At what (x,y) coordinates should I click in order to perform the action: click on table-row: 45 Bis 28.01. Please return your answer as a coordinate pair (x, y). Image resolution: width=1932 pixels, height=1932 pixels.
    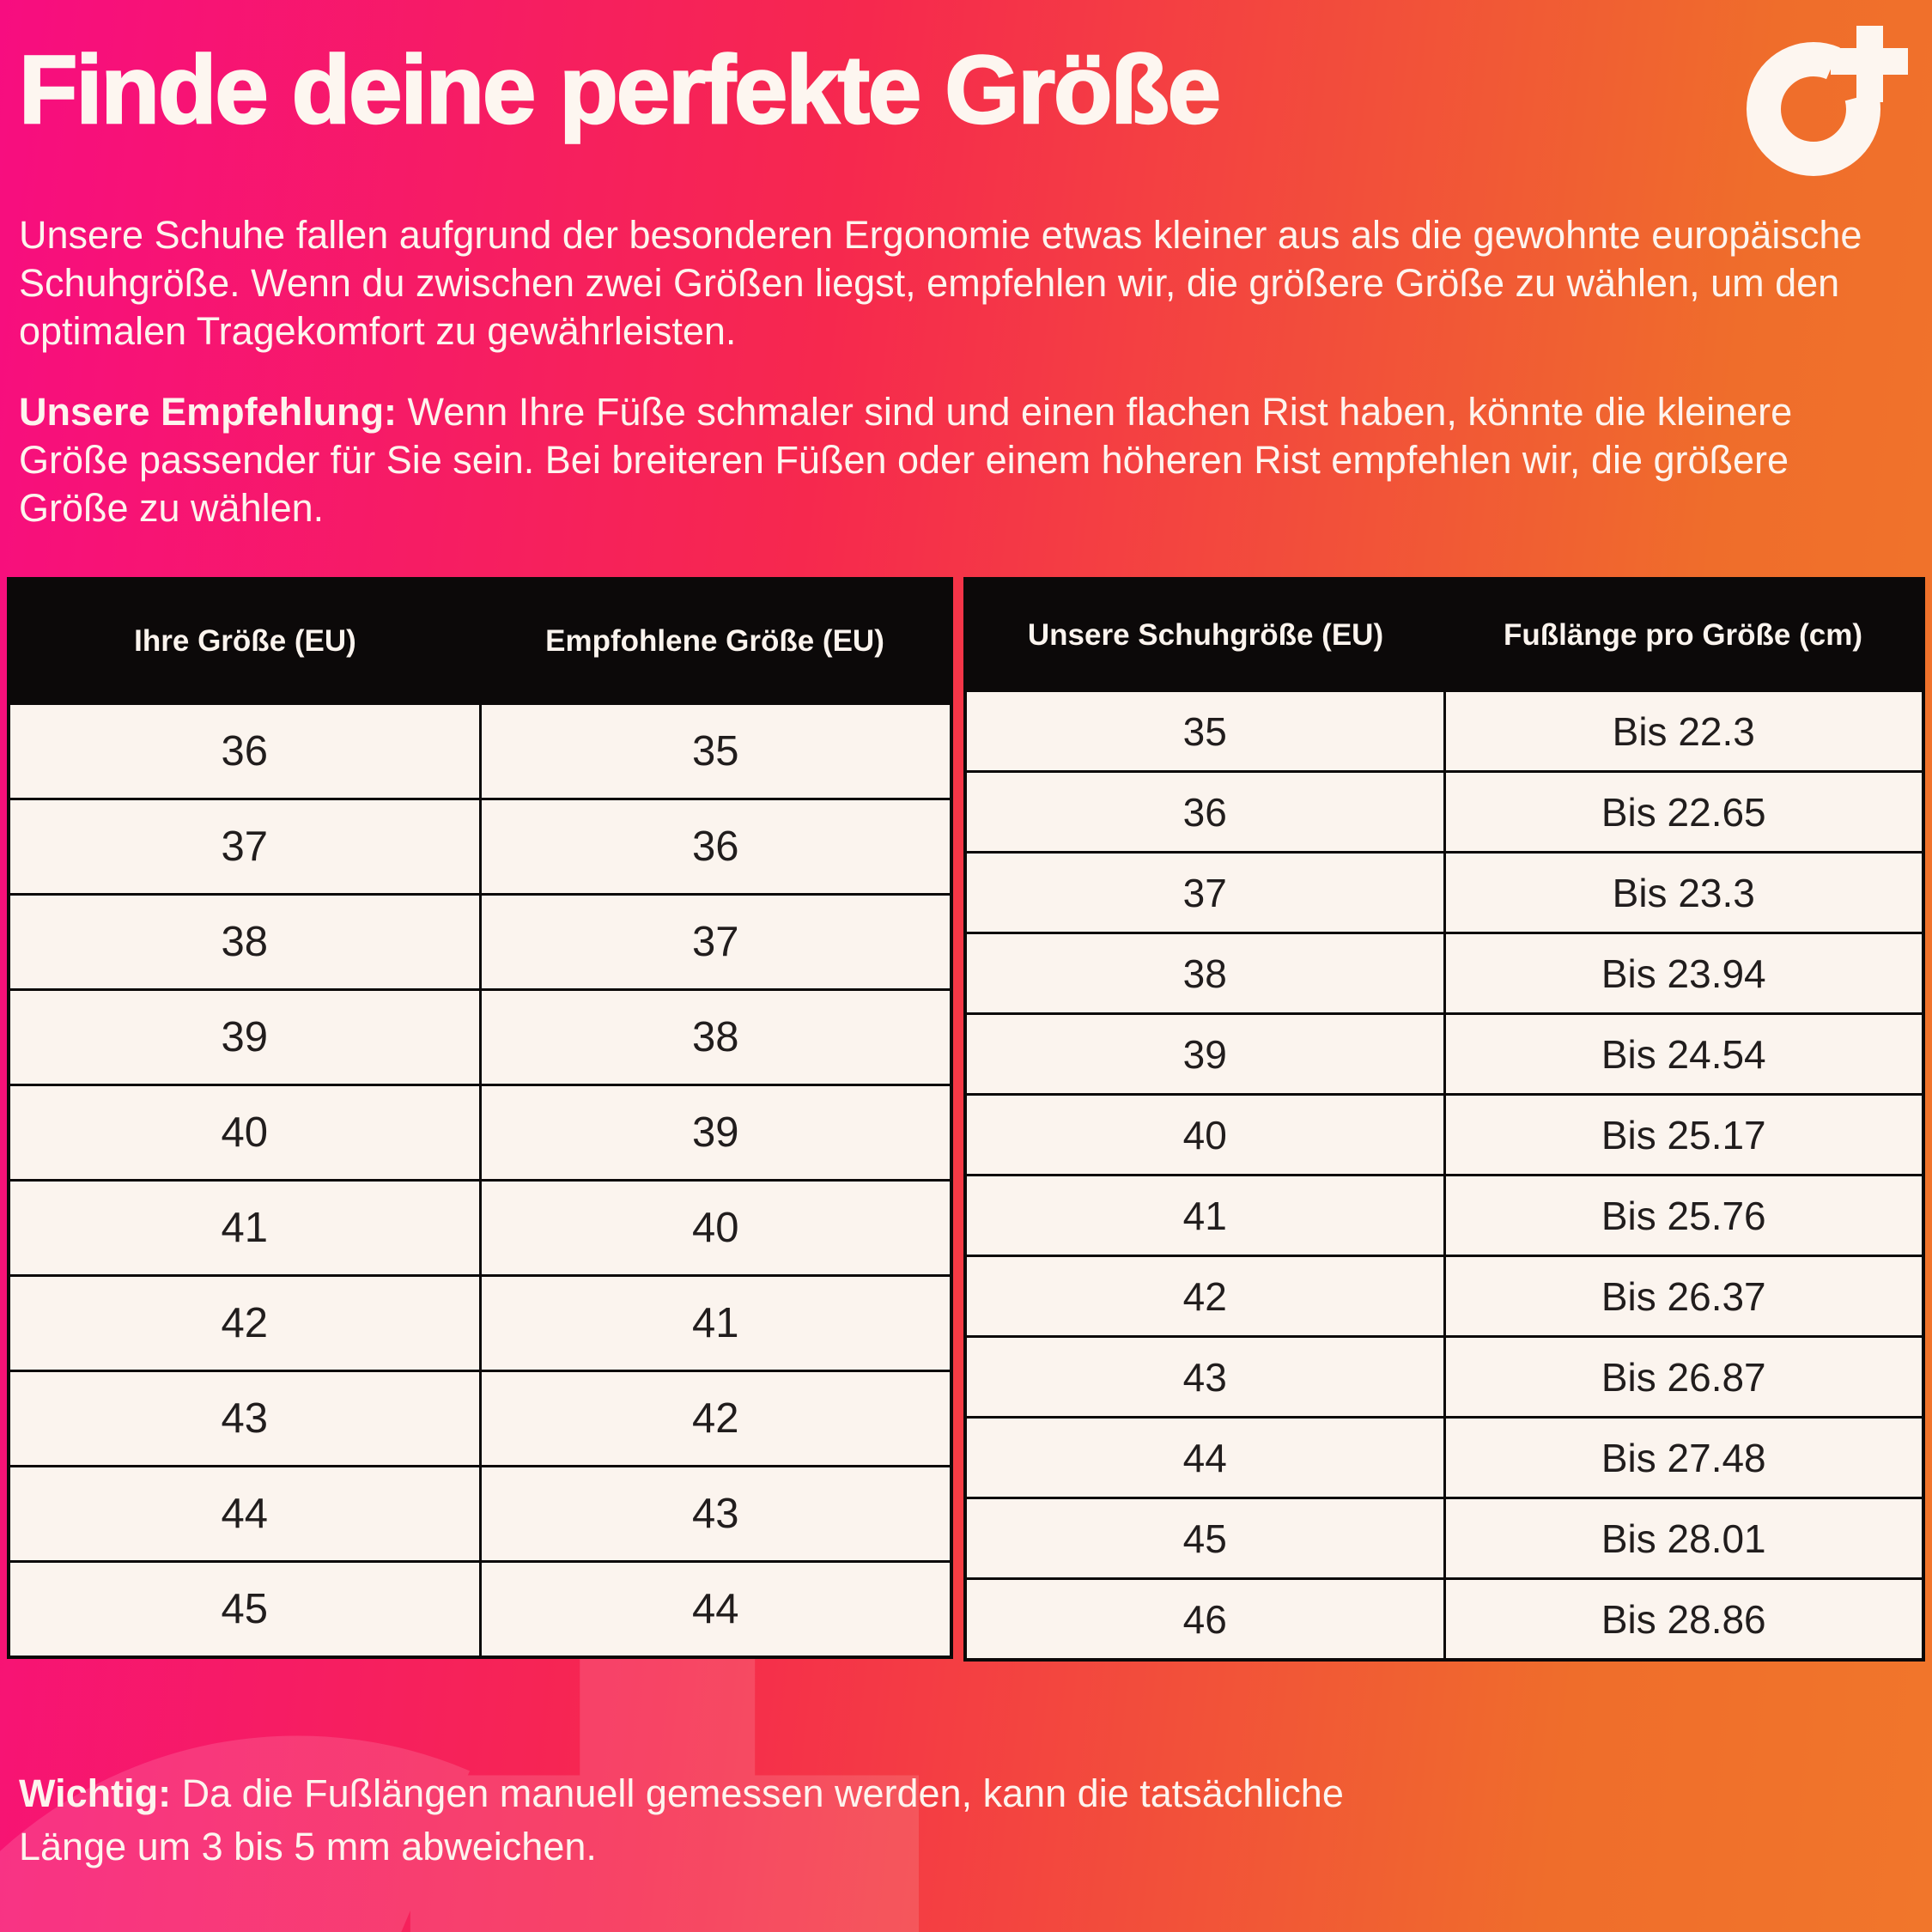
    Looking at the image, I should click on (1444, 1539).